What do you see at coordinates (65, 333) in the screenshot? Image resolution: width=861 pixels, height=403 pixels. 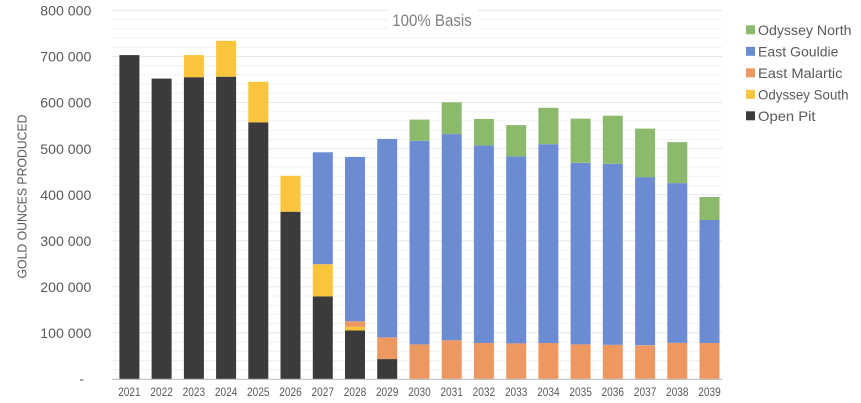 I see `svg-text: 100 000` at bounding box center [65, 333].